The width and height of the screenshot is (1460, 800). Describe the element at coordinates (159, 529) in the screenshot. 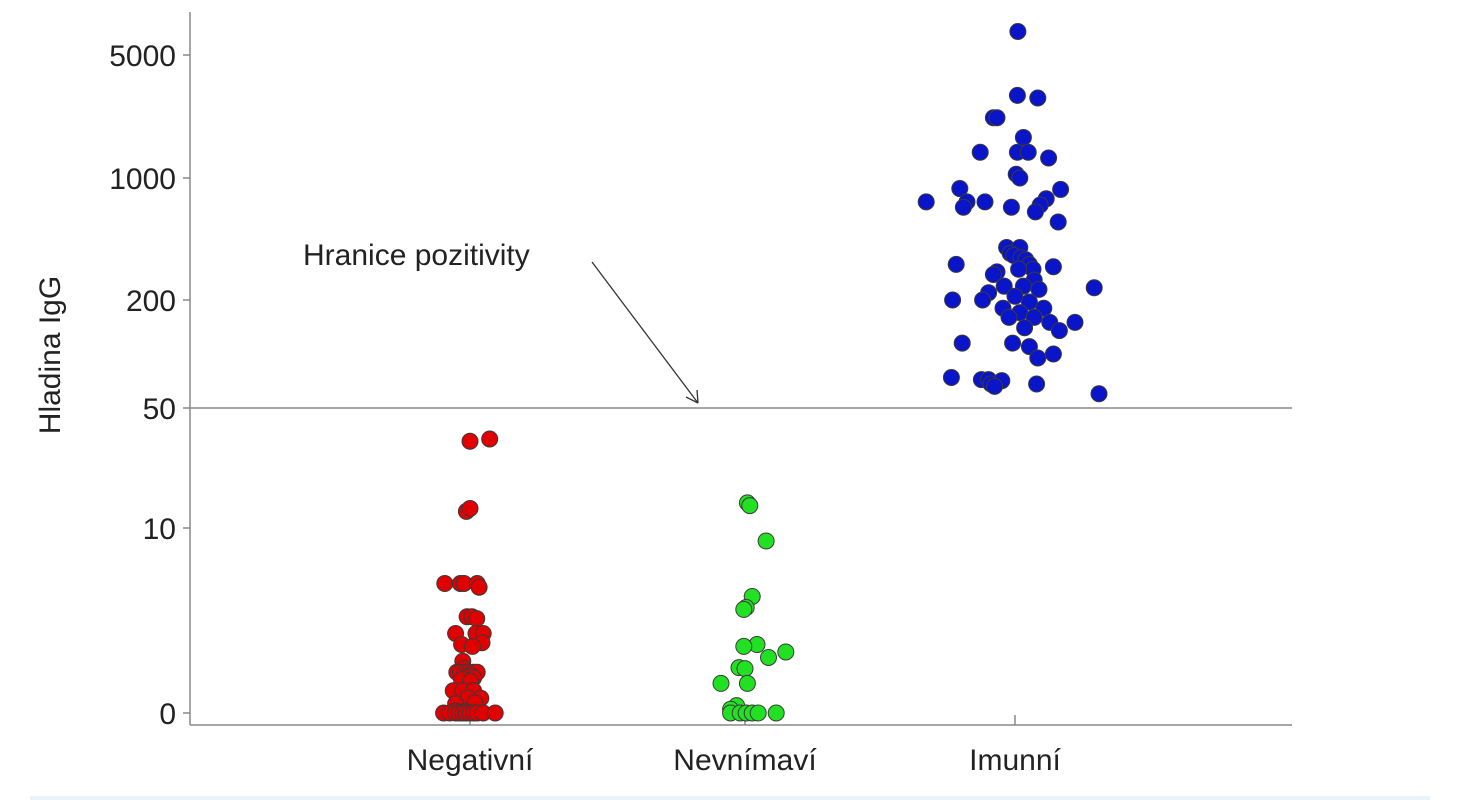

I see `y-tick-label: 10` at that location.